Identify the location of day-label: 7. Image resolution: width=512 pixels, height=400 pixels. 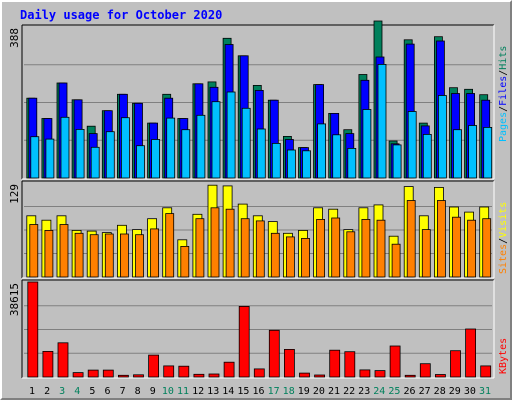
(123, 391).